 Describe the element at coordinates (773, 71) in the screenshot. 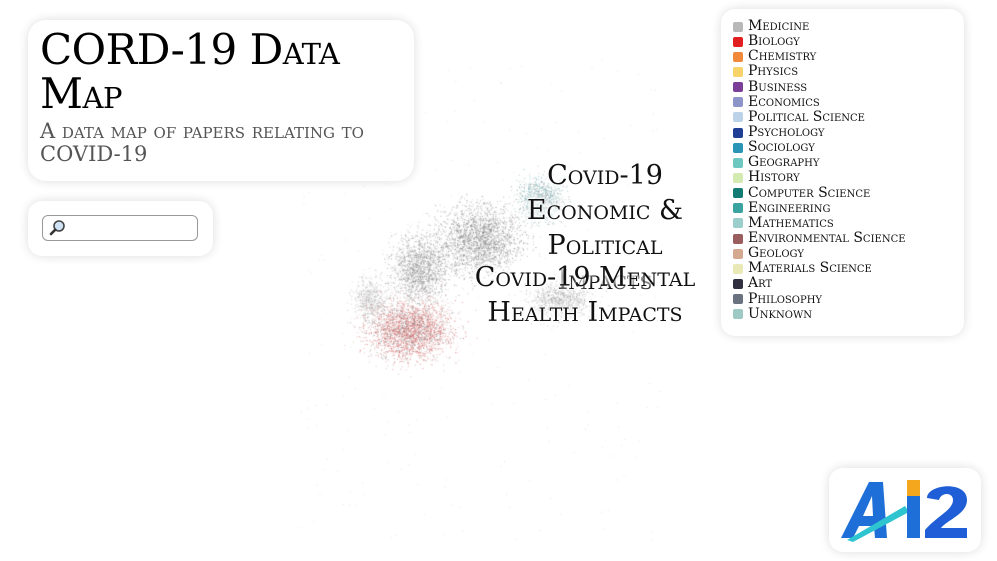

I see `legend-label: Physics` at that location.